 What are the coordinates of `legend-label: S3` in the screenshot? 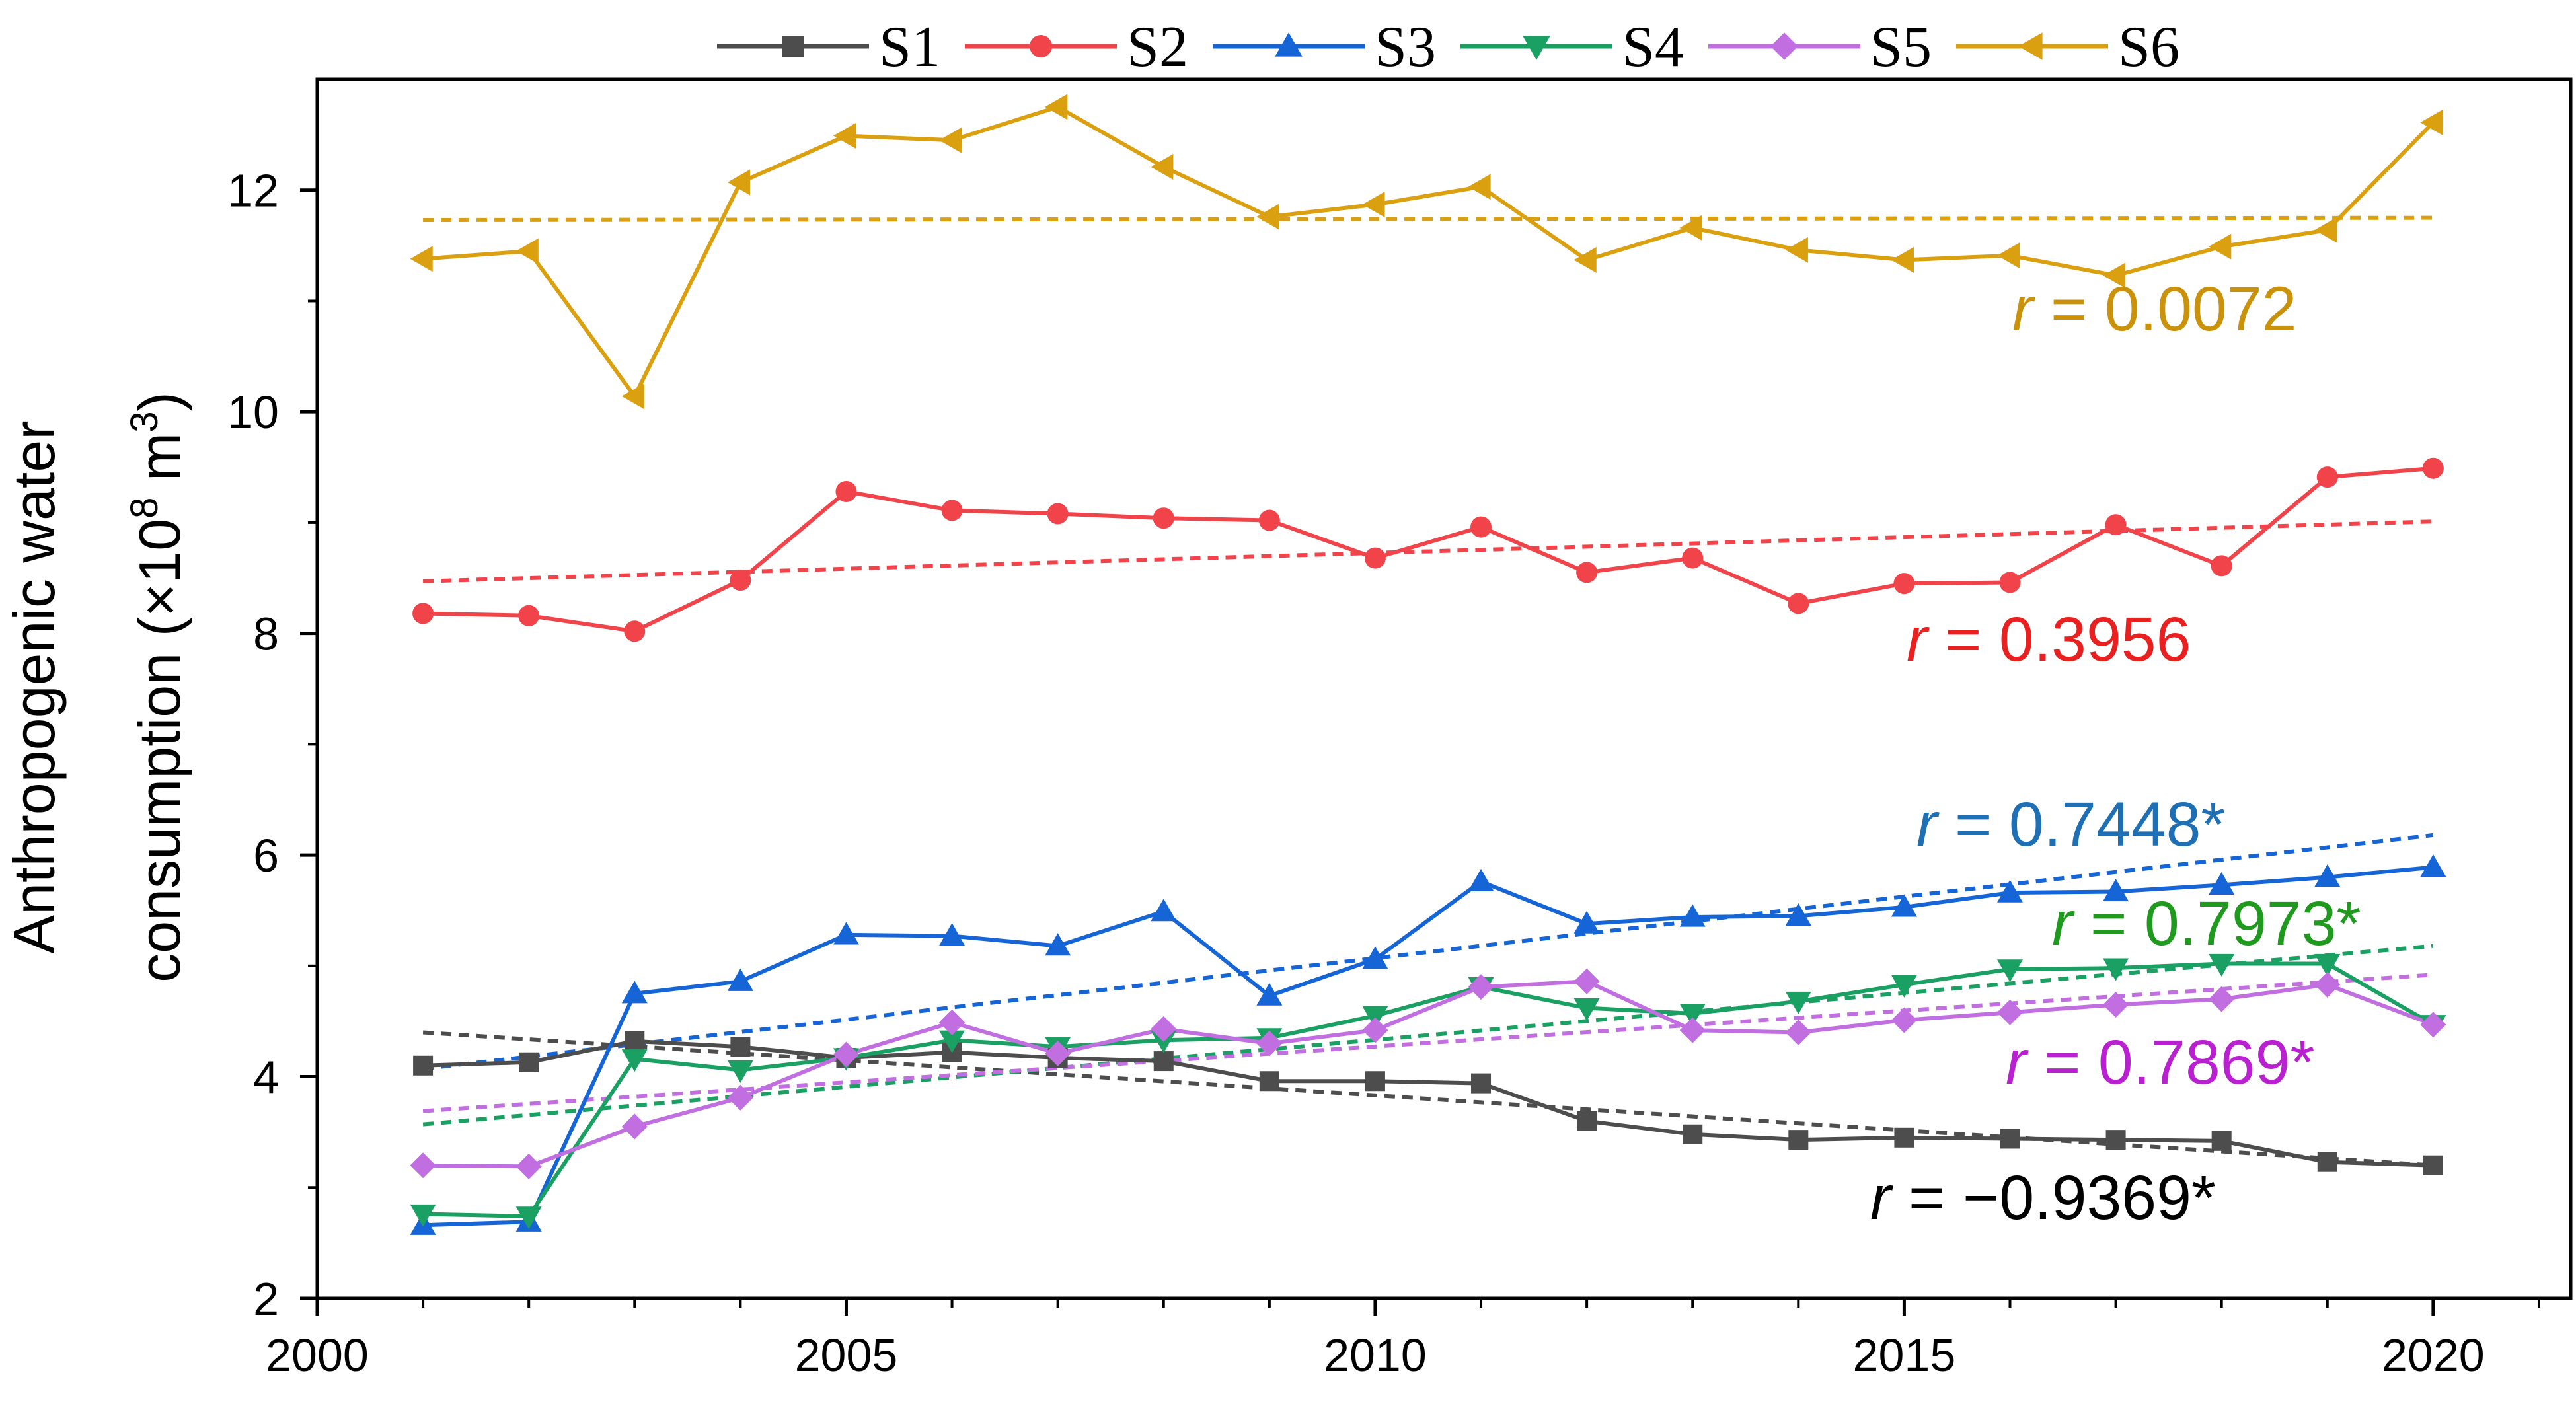 It's located at (1405, 47).